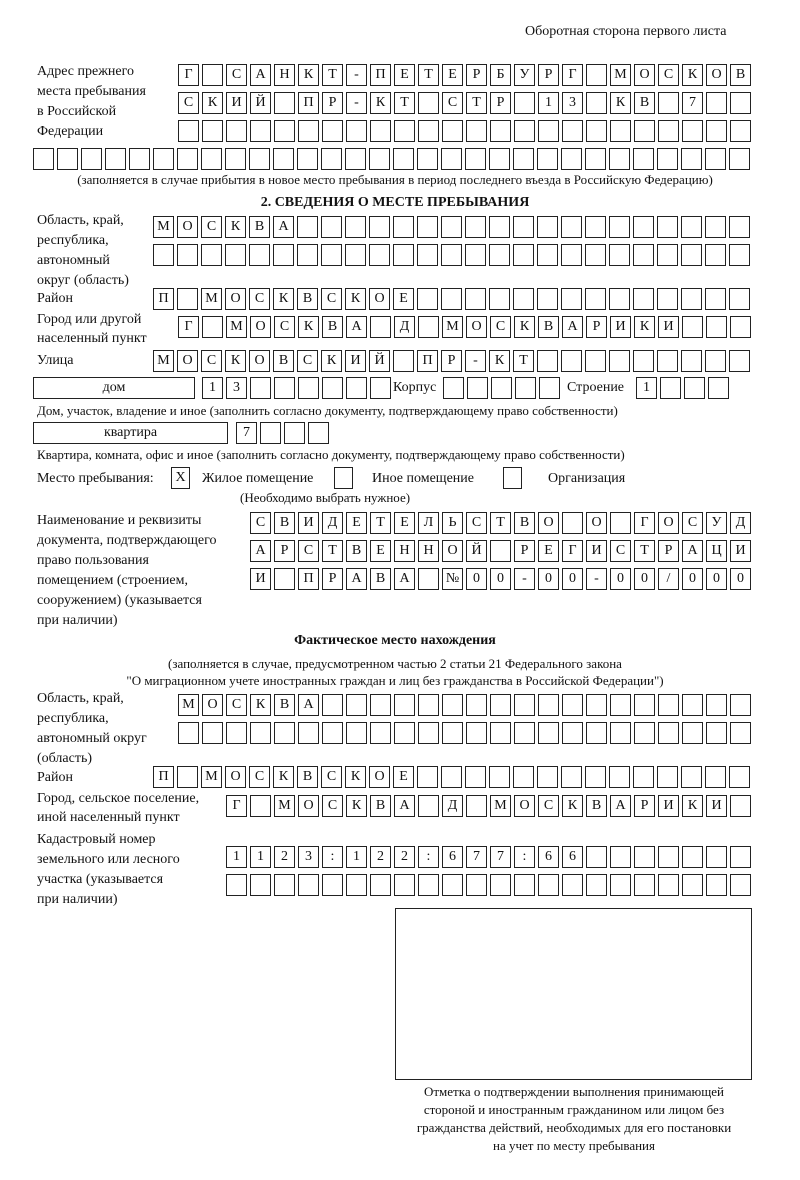  Describe the element at coordinates (524, 551) in the screenshot. I see `char-cell: Р` at that location.